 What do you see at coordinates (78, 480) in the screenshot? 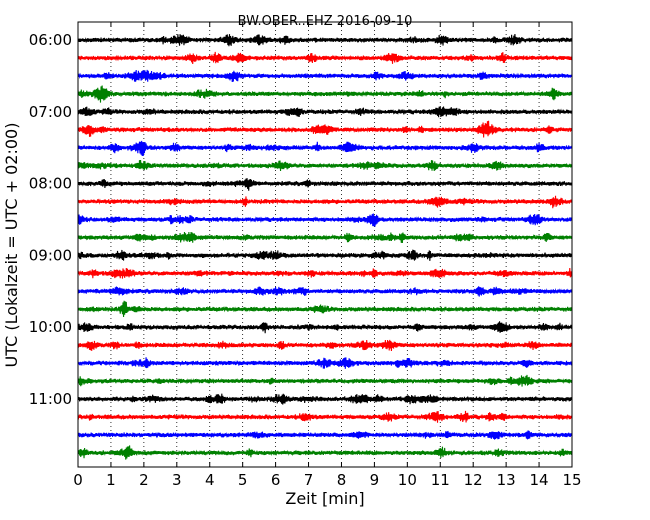
I see `x-tick-label: 0` at bounding box center [78, 480].